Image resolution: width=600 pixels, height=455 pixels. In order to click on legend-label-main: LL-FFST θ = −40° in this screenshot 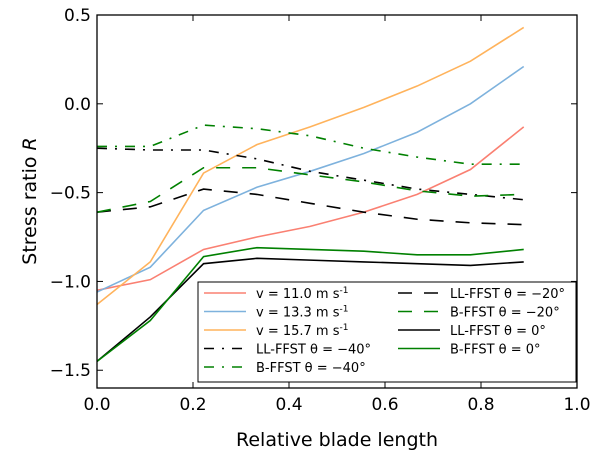, I will do `click(313, 350)`.